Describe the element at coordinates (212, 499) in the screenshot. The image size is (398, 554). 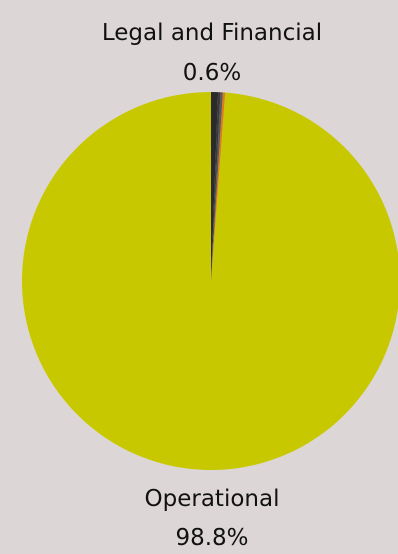
I see `slice-label-operational: Operational` at that location.